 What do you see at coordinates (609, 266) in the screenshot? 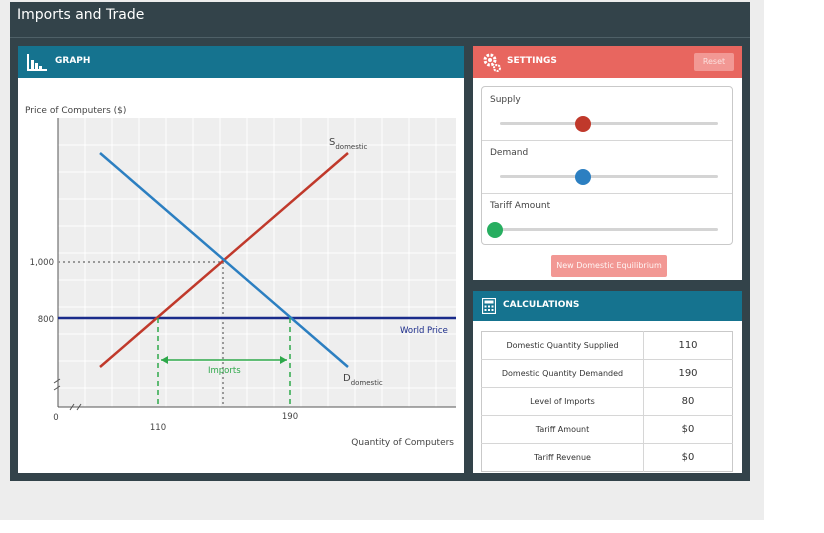
I see `new-equilibrium-button: New Domestic Equilibrium` at bounding box center [609, 266].